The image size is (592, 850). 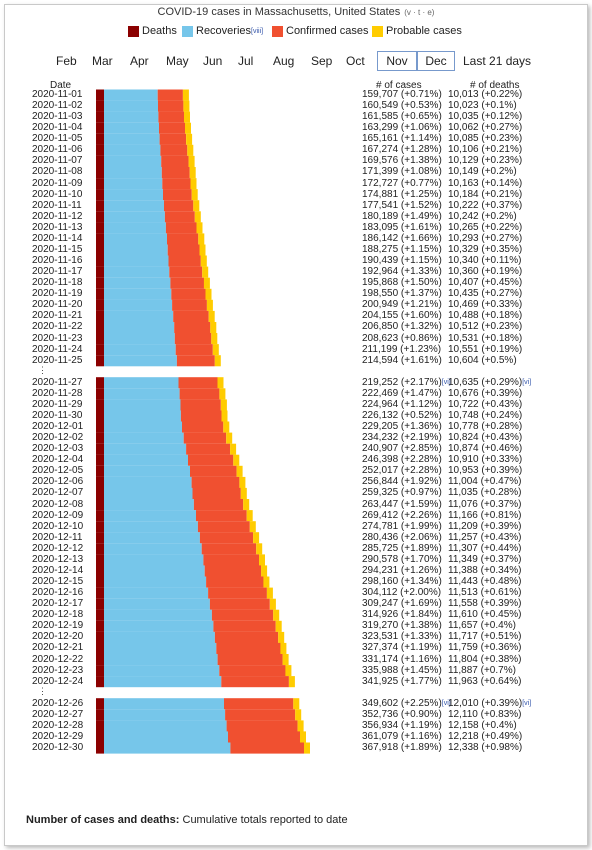 What do you see at coordinates (402, 272) in the screenshot?
I see `row-cases: 192,964 (+1.33%)` at bounding box center [402, 272].